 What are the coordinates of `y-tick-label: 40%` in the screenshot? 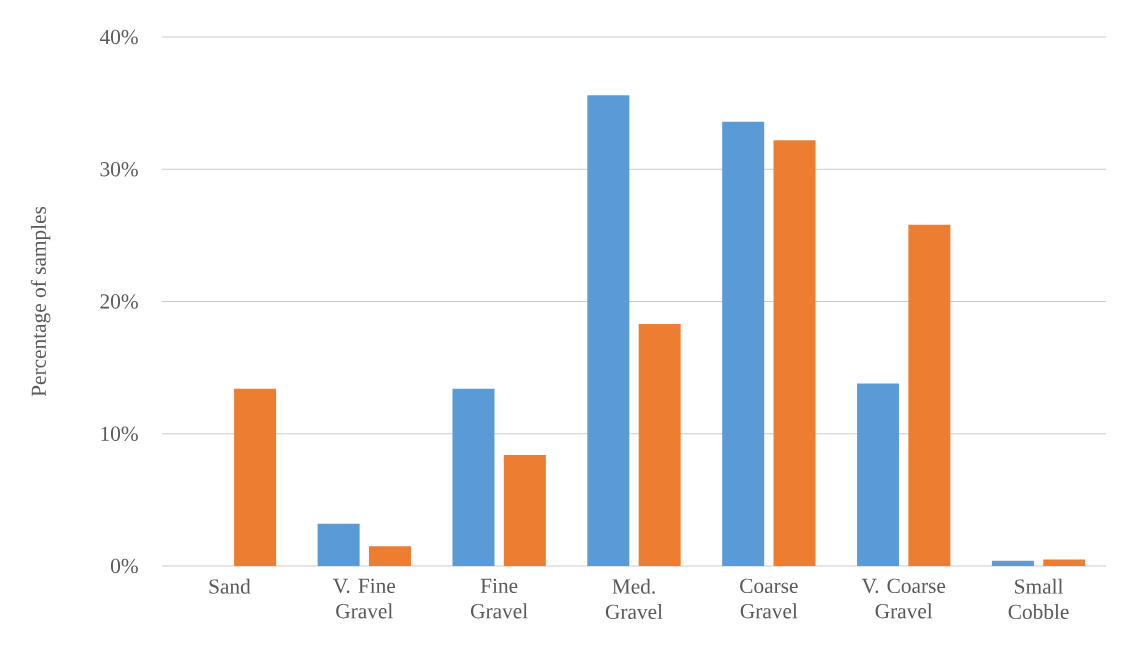 It's located at (118, 37).